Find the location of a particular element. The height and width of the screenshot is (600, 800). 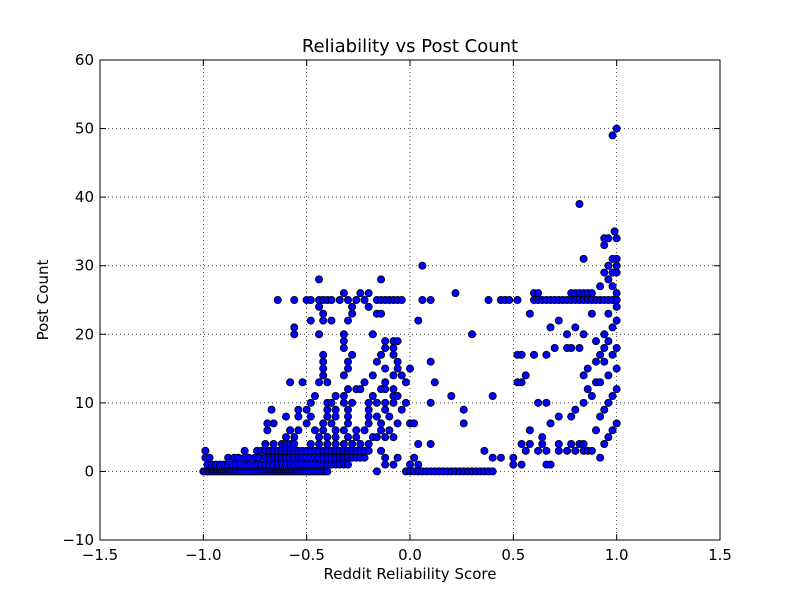

chart-title: Reliability vs Post Count is located at coordinates (410, 46).